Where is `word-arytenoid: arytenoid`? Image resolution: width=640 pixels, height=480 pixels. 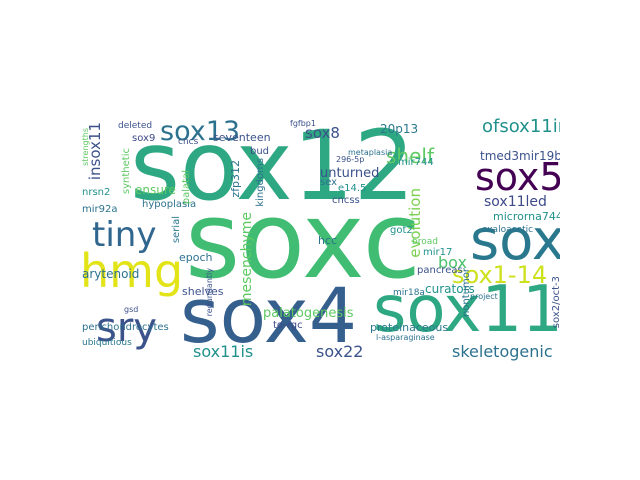 word-arytenoid: arytenoid is located at coordinates (111, 274).